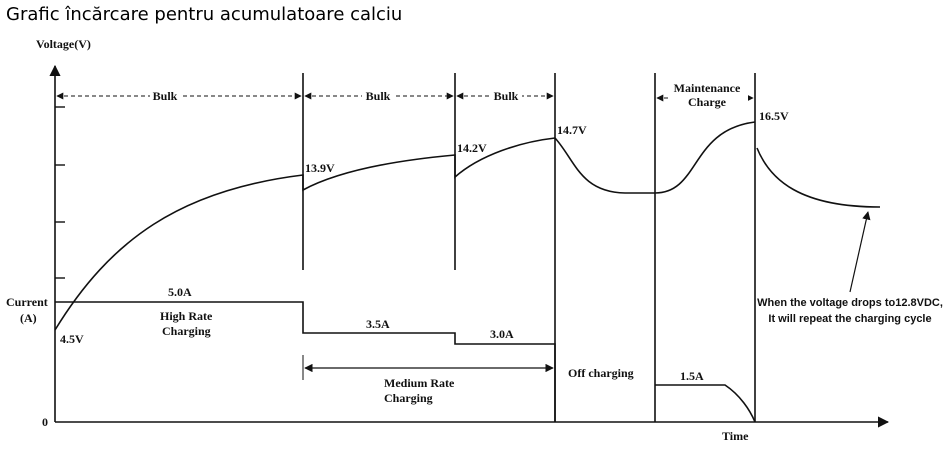 This screenshot has height=452, width=945. I want to click on current-value: 5.0A, so click(180, 292).